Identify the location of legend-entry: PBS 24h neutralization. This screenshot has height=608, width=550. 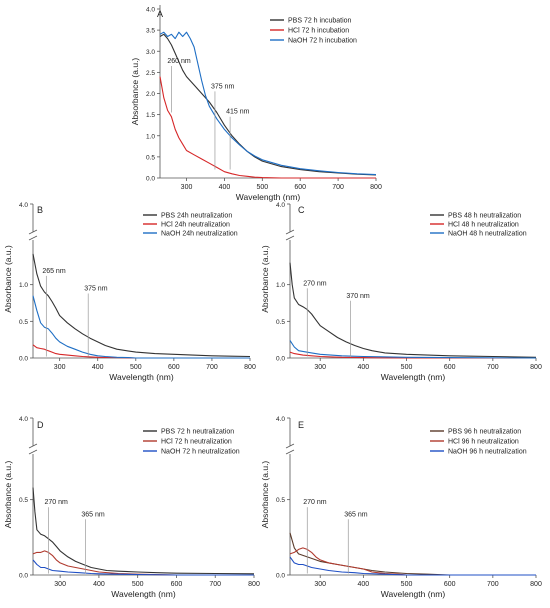
(196, 216).